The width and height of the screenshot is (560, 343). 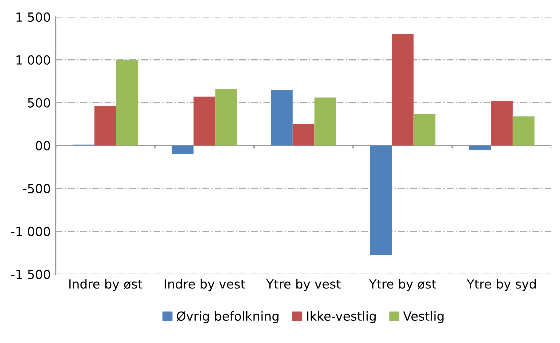 What do you see at coordinates (205, 285) in the screenshot?
I see `x-tick-label: Indre by vest` at bounding box center [205, 285].